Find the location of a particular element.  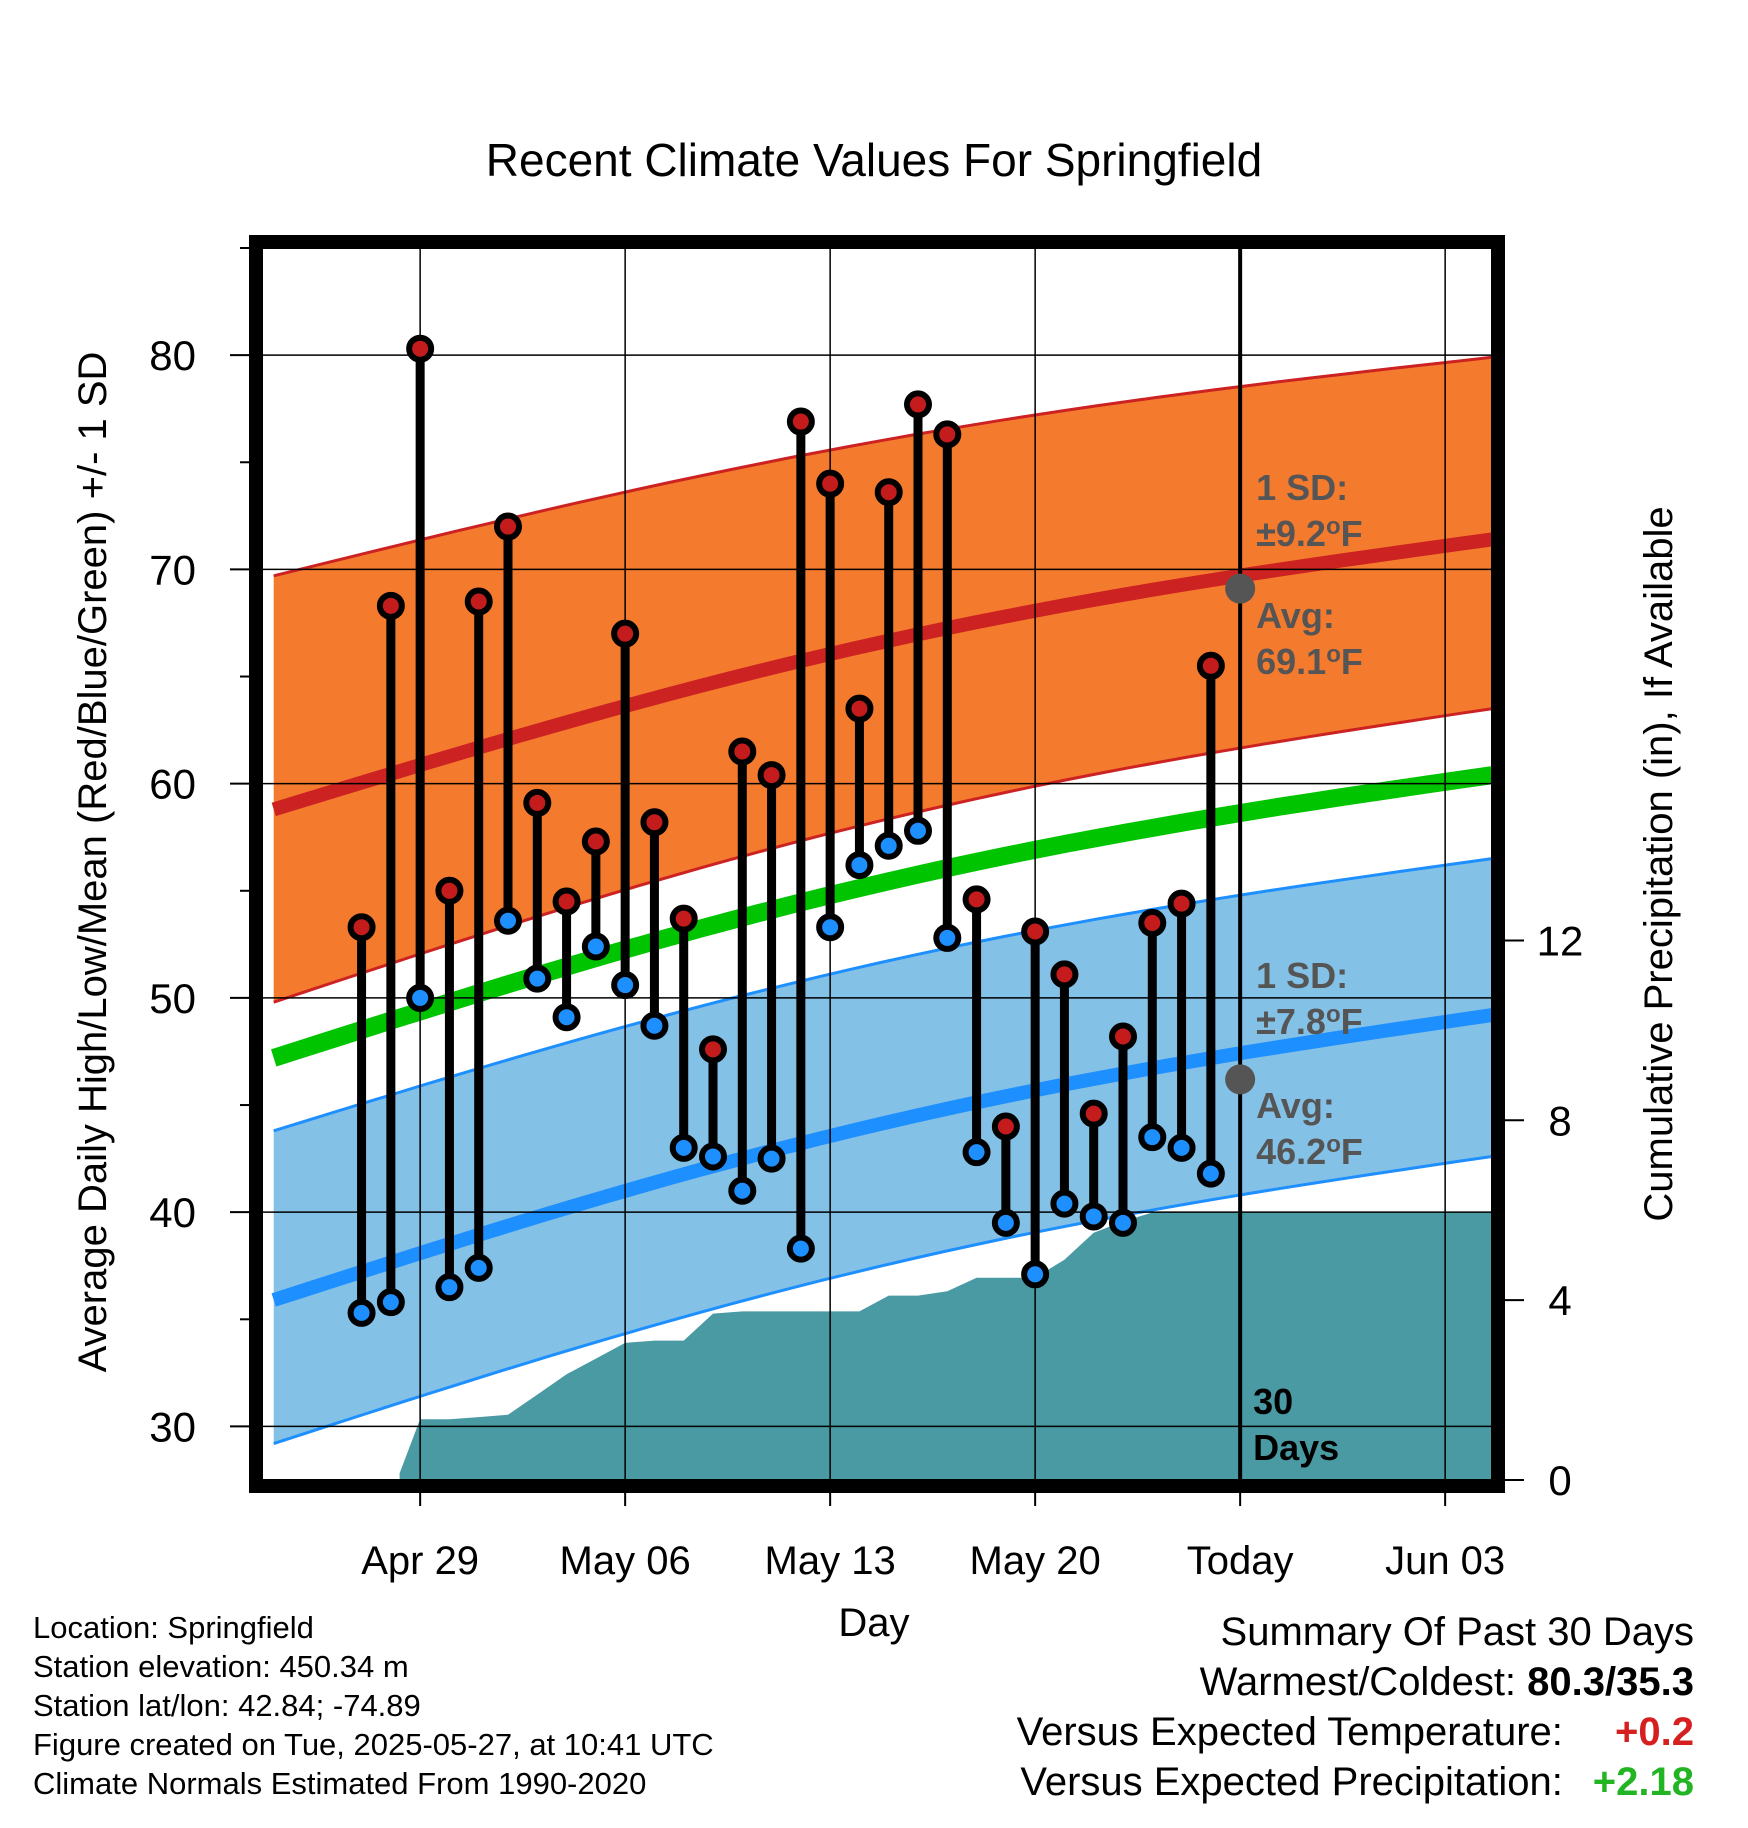

y2-tick-label: 8 is located at coordinates (1559, 1120).